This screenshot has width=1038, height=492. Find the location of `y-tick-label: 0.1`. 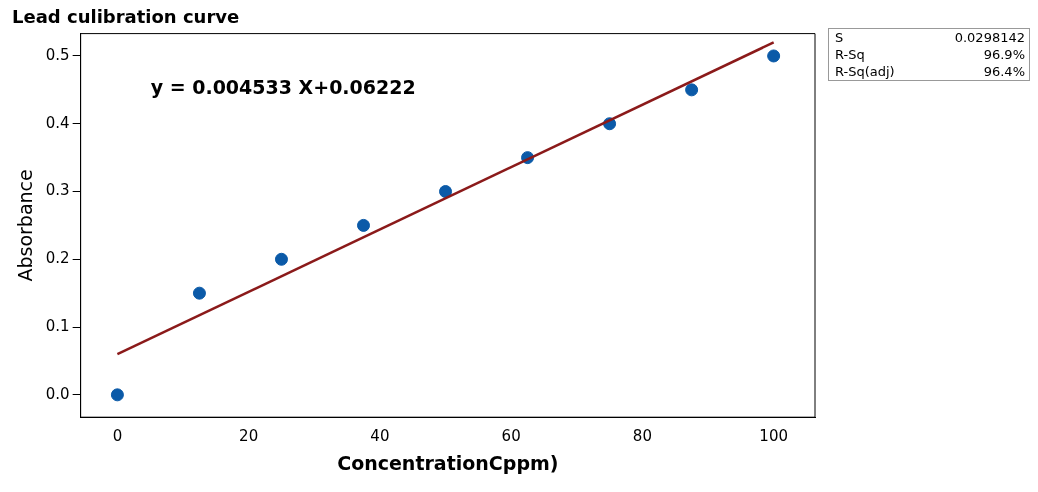

y-tick-label: 0.1 is located at coordinates (57, 325).